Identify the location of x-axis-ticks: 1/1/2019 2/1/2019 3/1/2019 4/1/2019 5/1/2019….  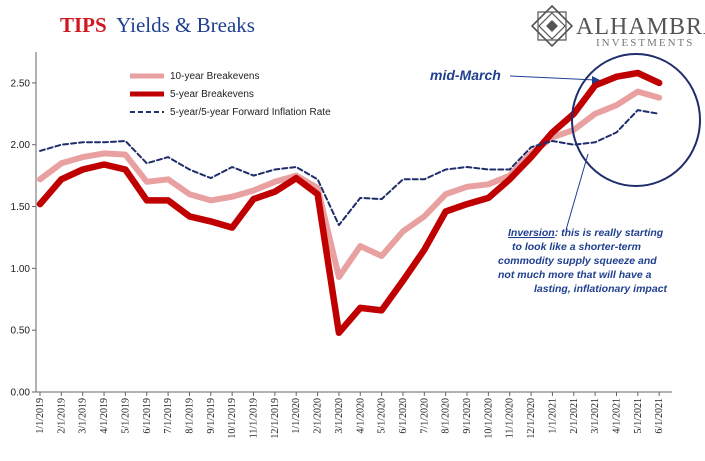
(350, 415).